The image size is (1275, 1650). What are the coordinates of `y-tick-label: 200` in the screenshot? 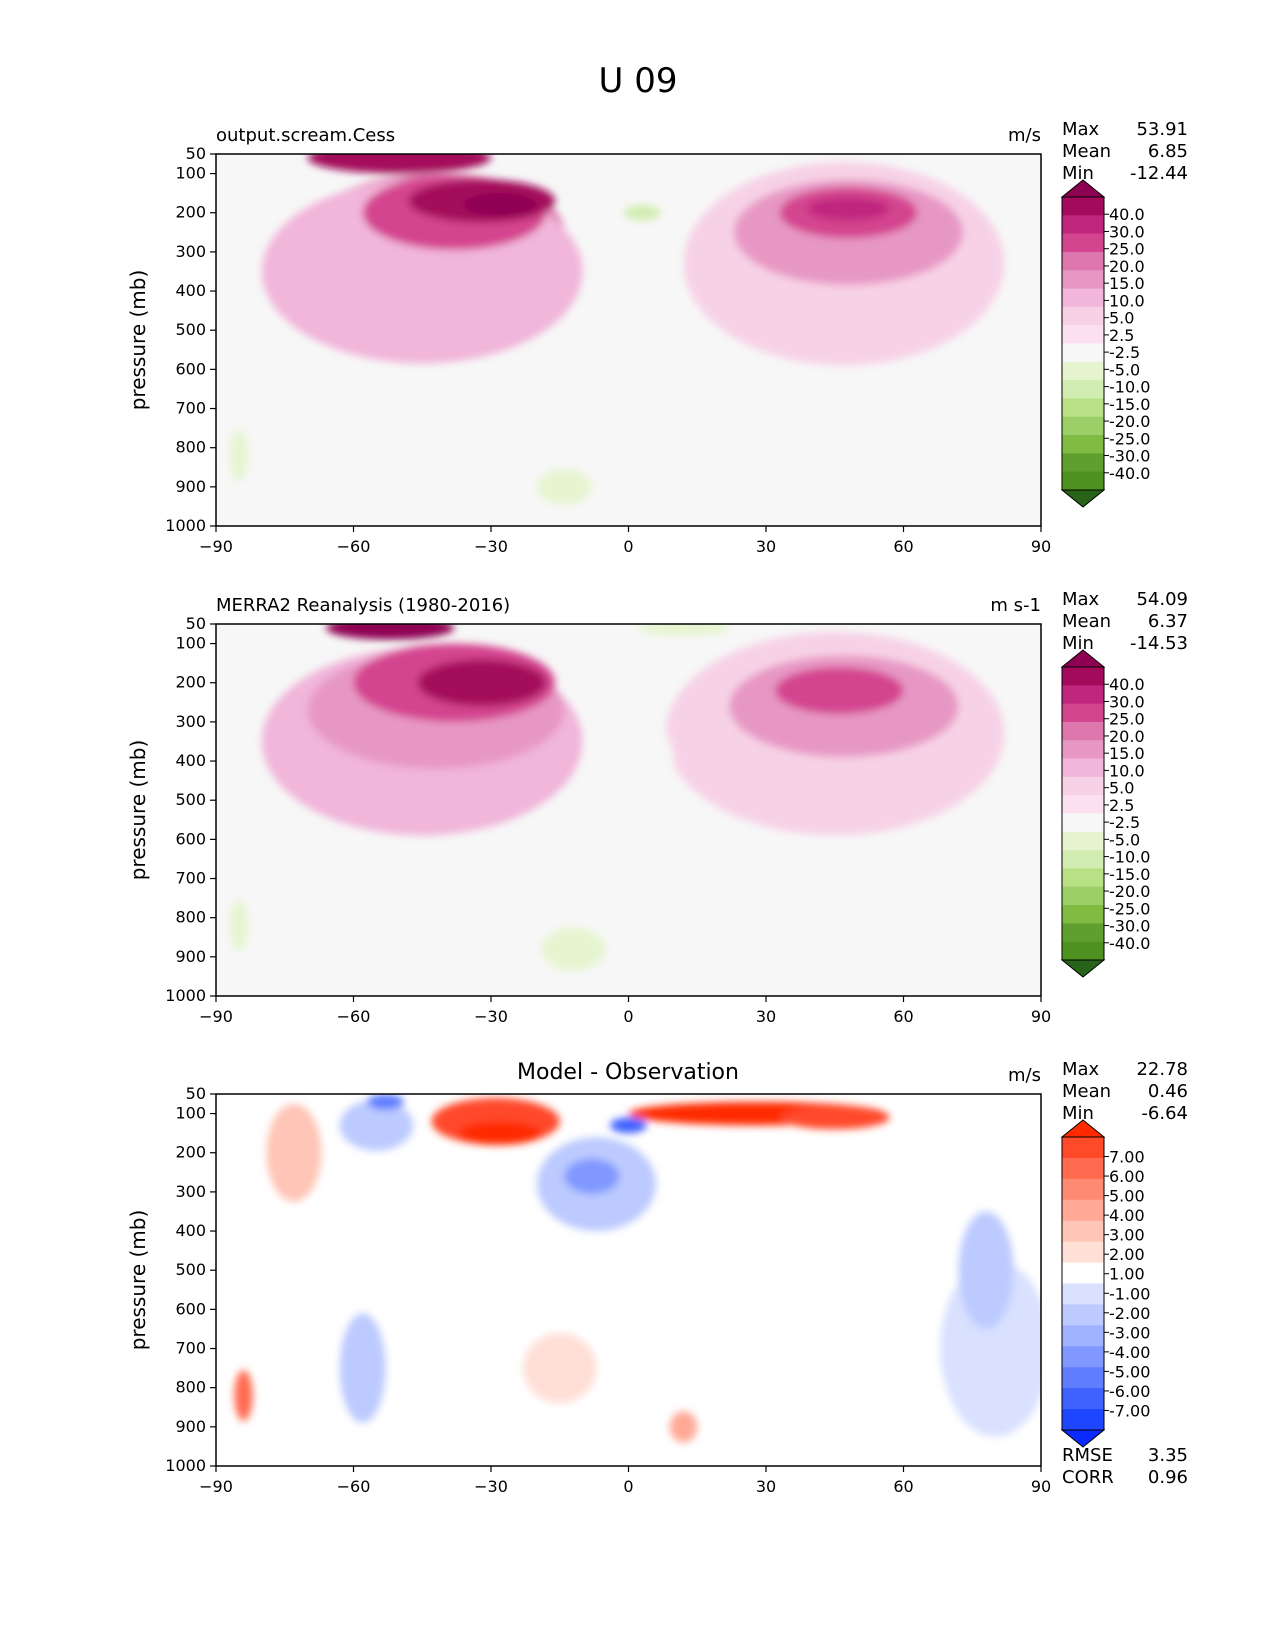 It's located at (190, 682).